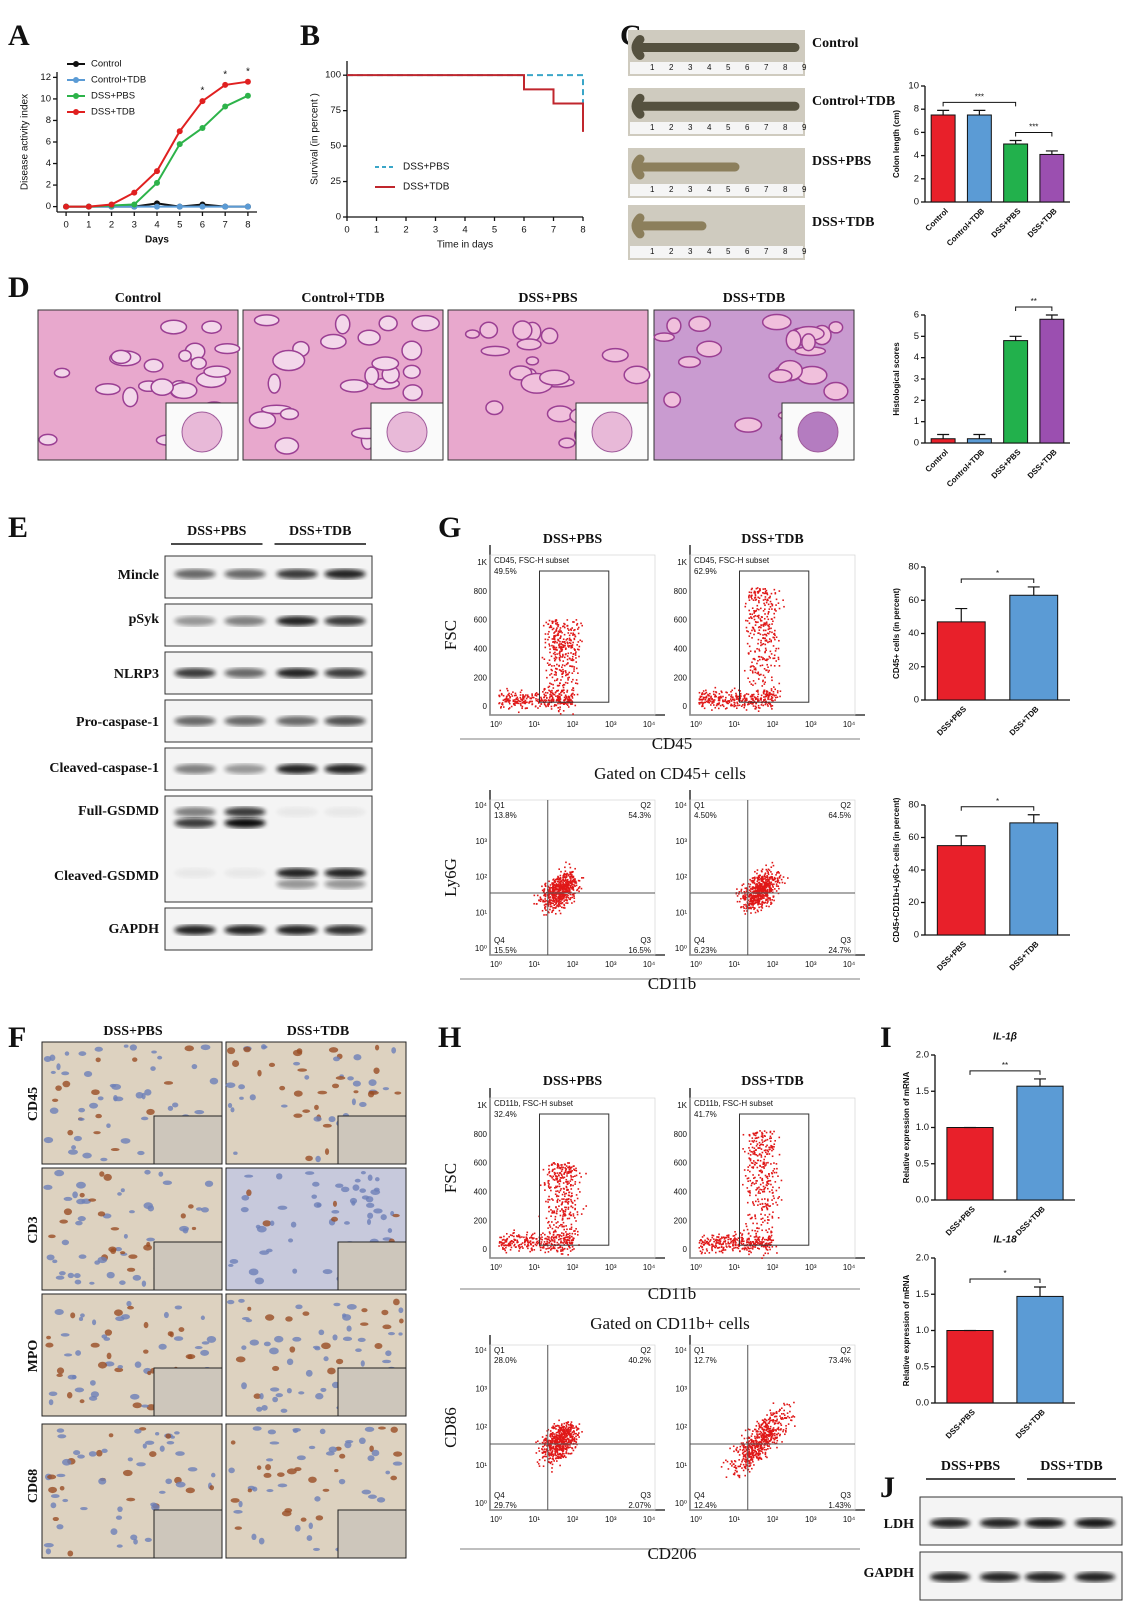 This screenshot has width=1133, height=1618. What do you see at coordinates (728, 189) in the screenshot?
I see `ruler-number: 5` at bounding box center [728, 189].